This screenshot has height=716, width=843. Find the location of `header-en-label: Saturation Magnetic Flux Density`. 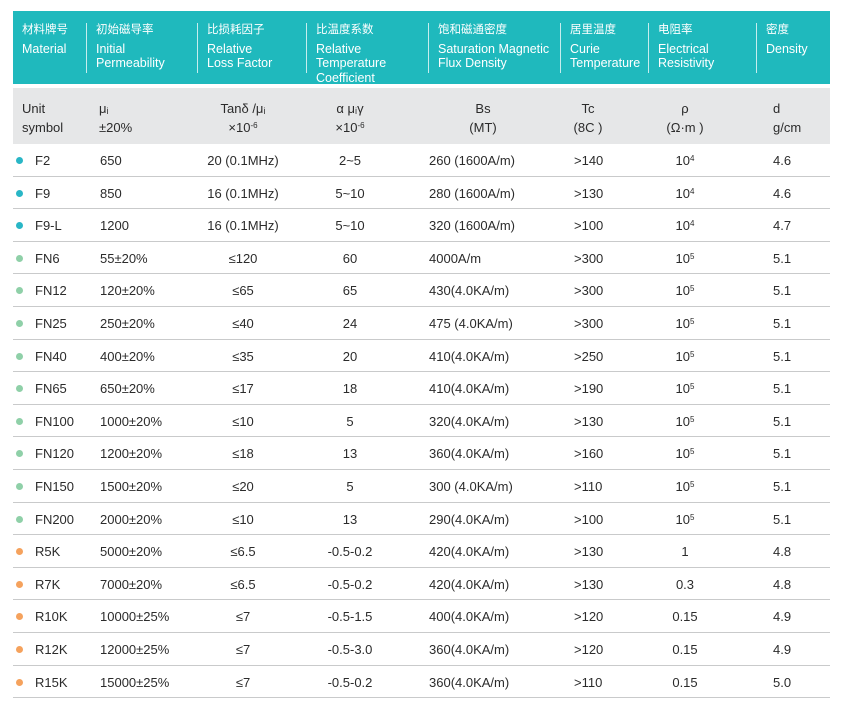

header-en-label: Saturation Magnetic Flux Density is located at coordinates (494, 56).